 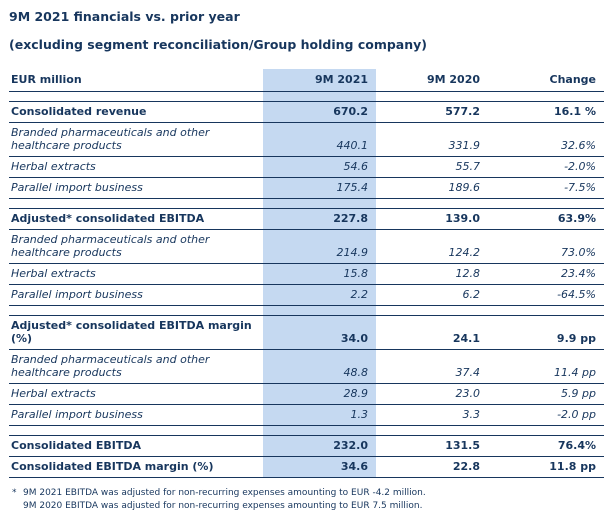 I want to click on table-row-herbal-extracts: Herbal extracts 54.6 55.7 -2.0%, so click(x=306, y=167).